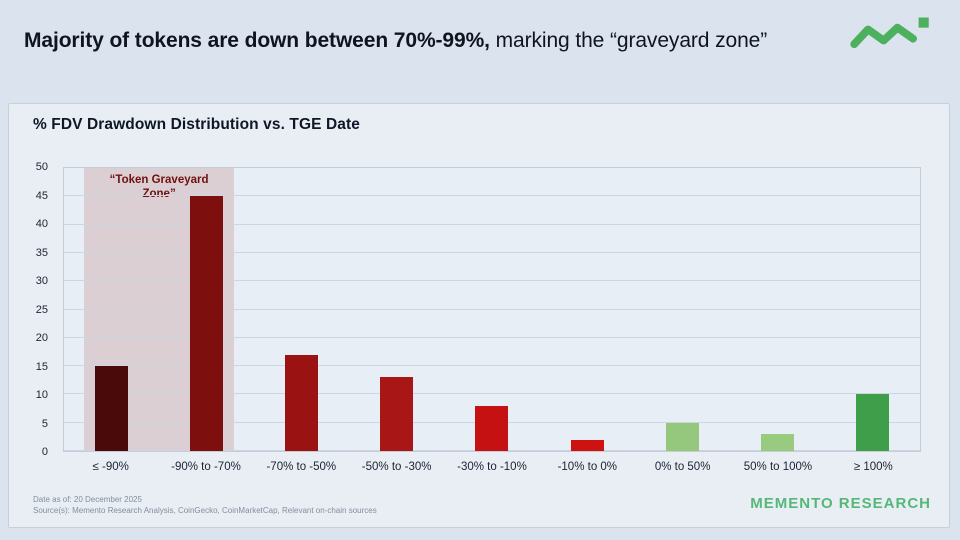 The width and height of the screenshot is (960, 540). What do you see at coordinates (196, 124) in the screenshot?
I see `chart-title: % FDV Drawdown Distribution vs. TGE Date` at bounding box center [196, 124].